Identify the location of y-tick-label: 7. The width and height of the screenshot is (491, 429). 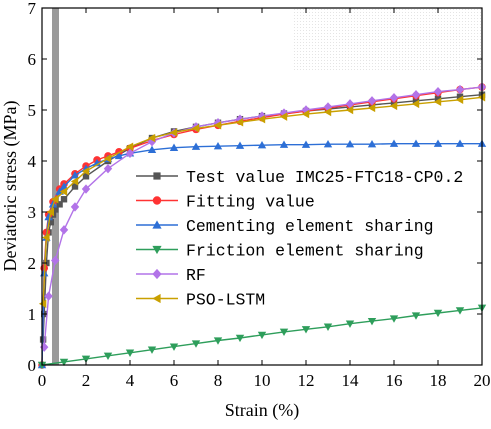
(32, 9).